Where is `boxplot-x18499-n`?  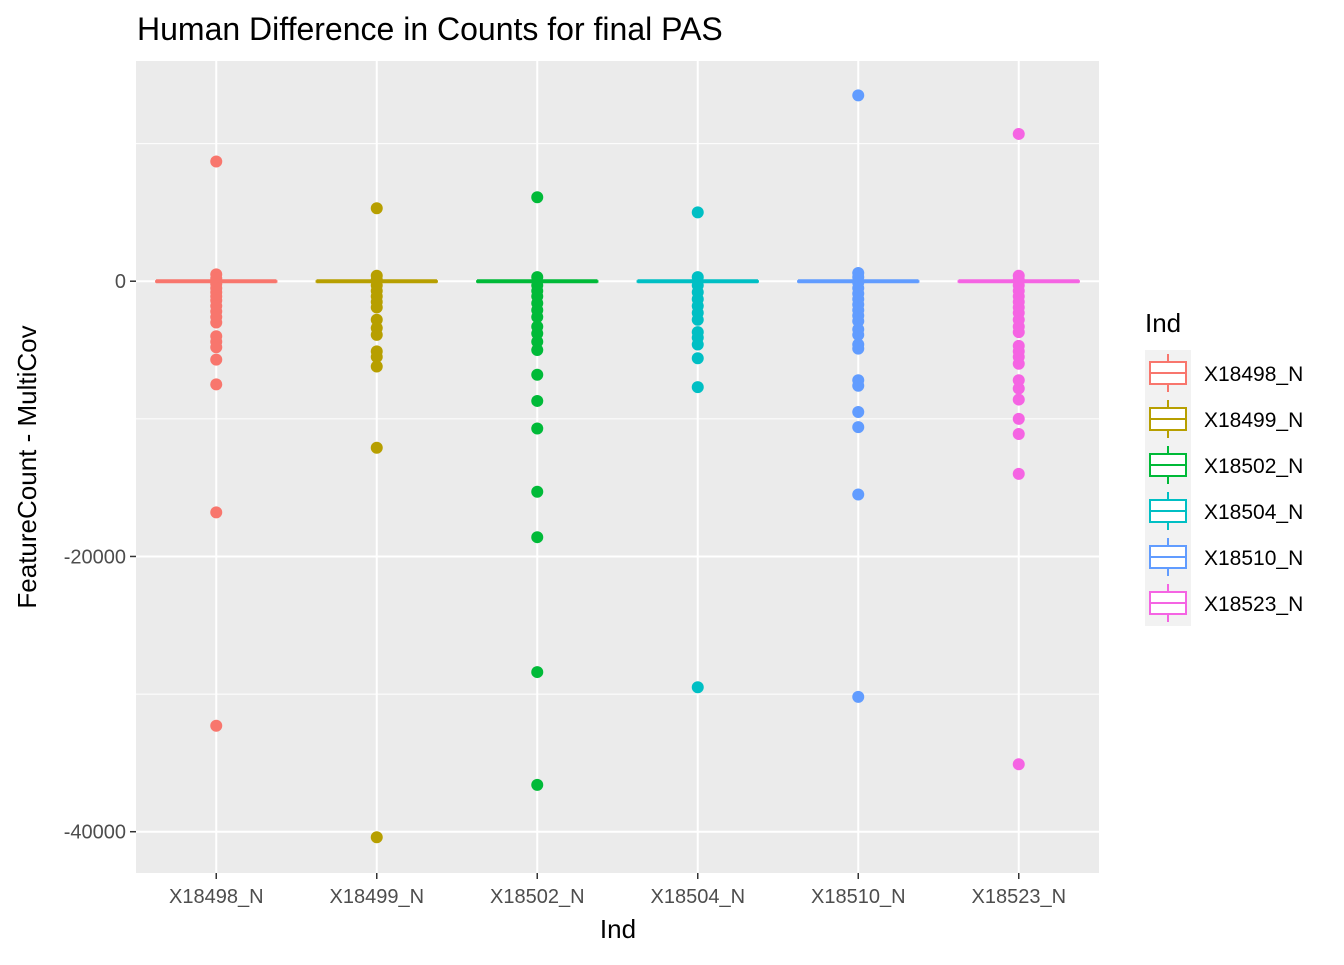 boxplot-x18499-n is located at coordinates (376, 523).